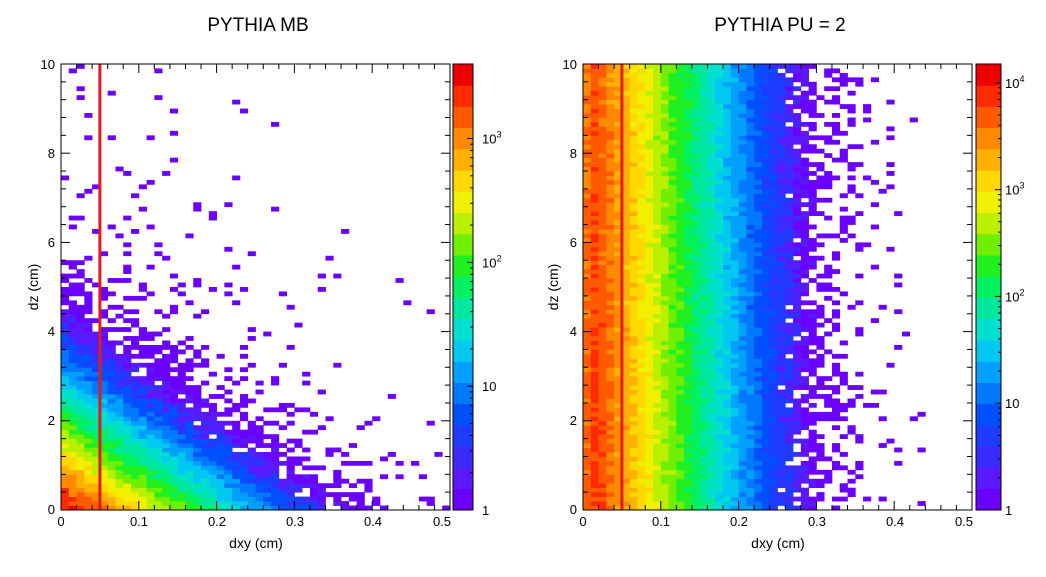 Image resolution: width=1046 pixels, height=577 pixels. Describe the element at coordinates (573, 509) in the screenshot. I see `y-tick-label: 0` at that location.